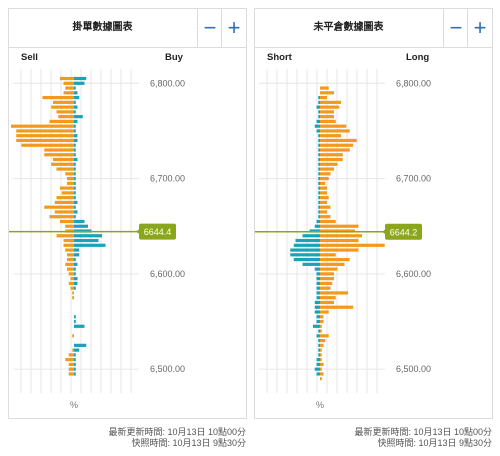 The image size is (500, 456). Describe the element at coordinates (423, 432) in the screenshot. I see `footer-update-time: 最新更新時間: 10月13日 10點00分` at that location.